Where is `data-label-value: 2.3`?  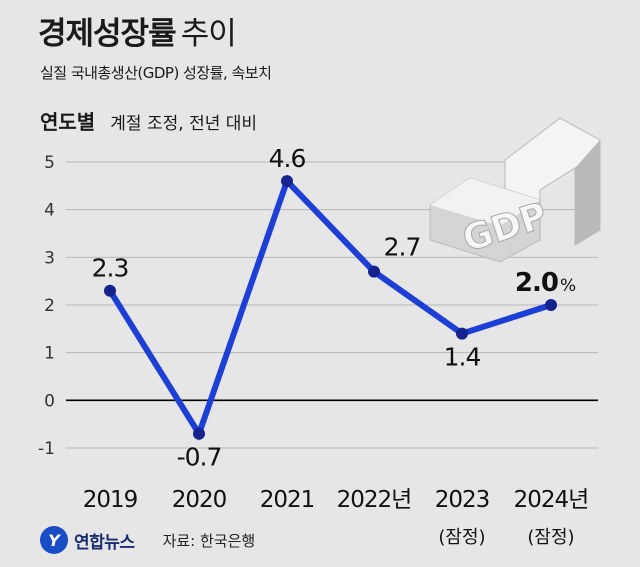 data-label-value: 2.3 is located at coordinates (110, 268).